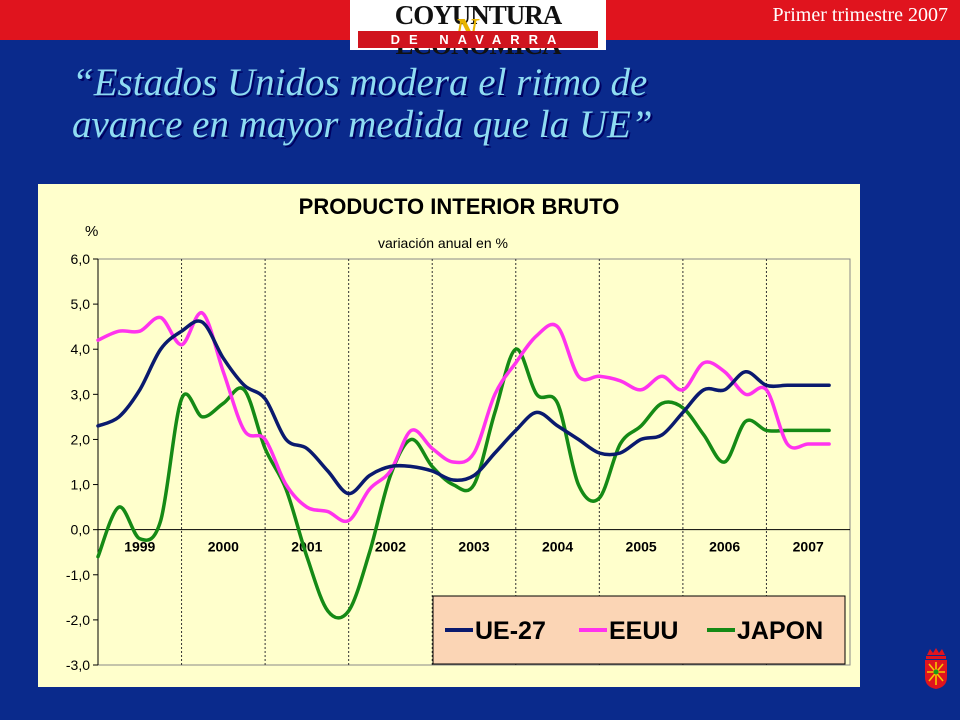  I want to click on x-tick-label: 2003, so click(473, 547).